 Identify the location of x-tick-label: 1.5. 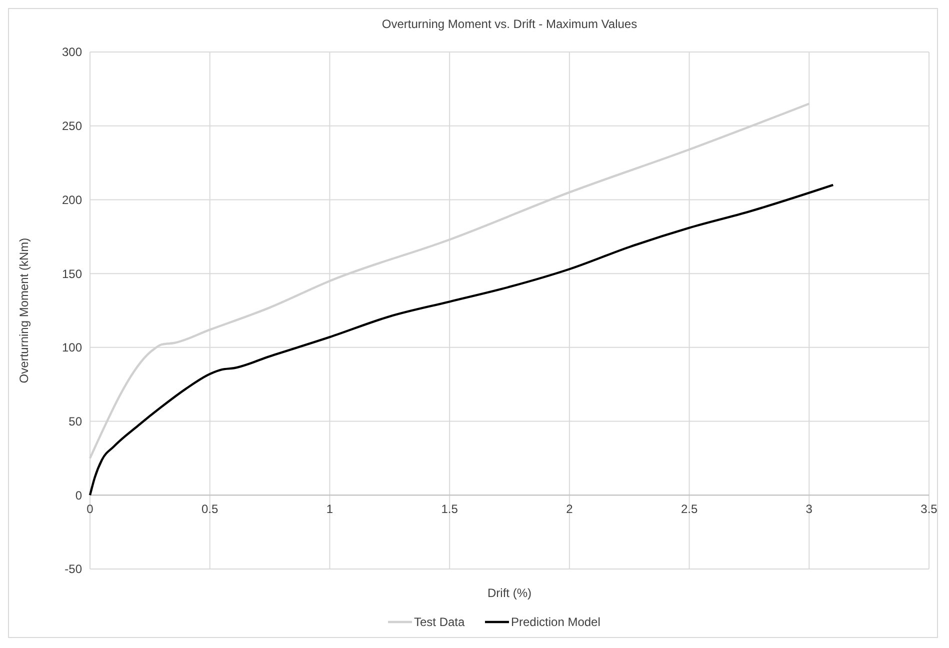
(449, 509).